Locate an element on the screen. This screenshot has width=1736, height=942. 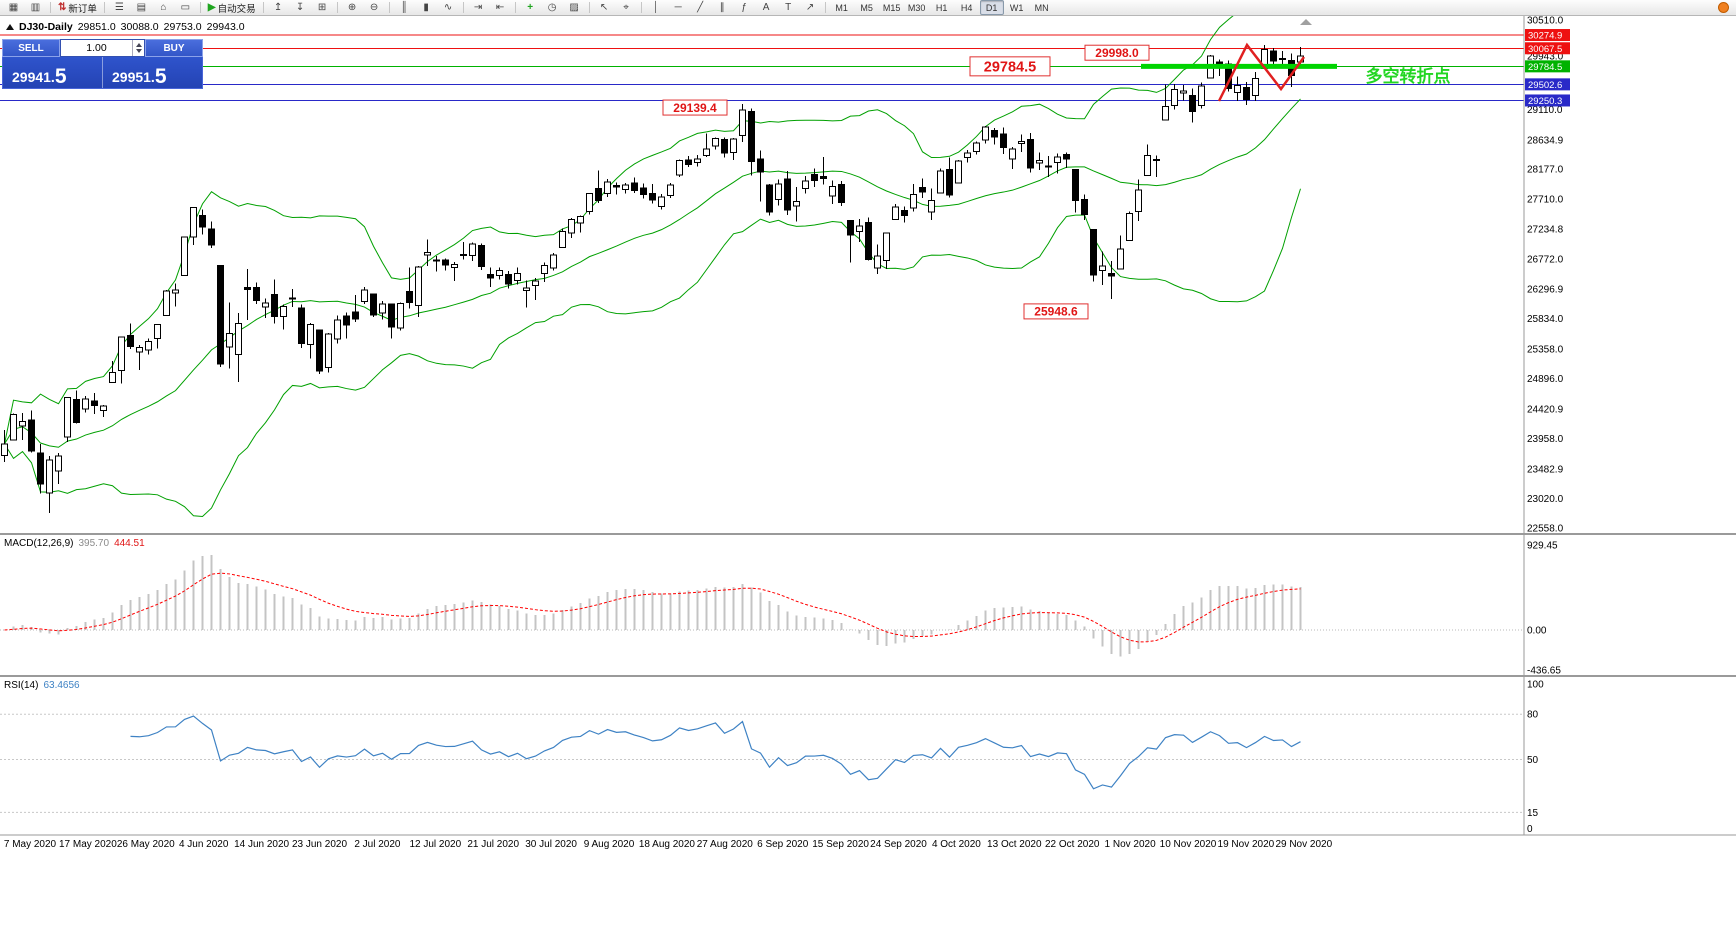
macd-label: MACD(12,26,9) 395.70 444.51 is located at coordinates (74, 543).